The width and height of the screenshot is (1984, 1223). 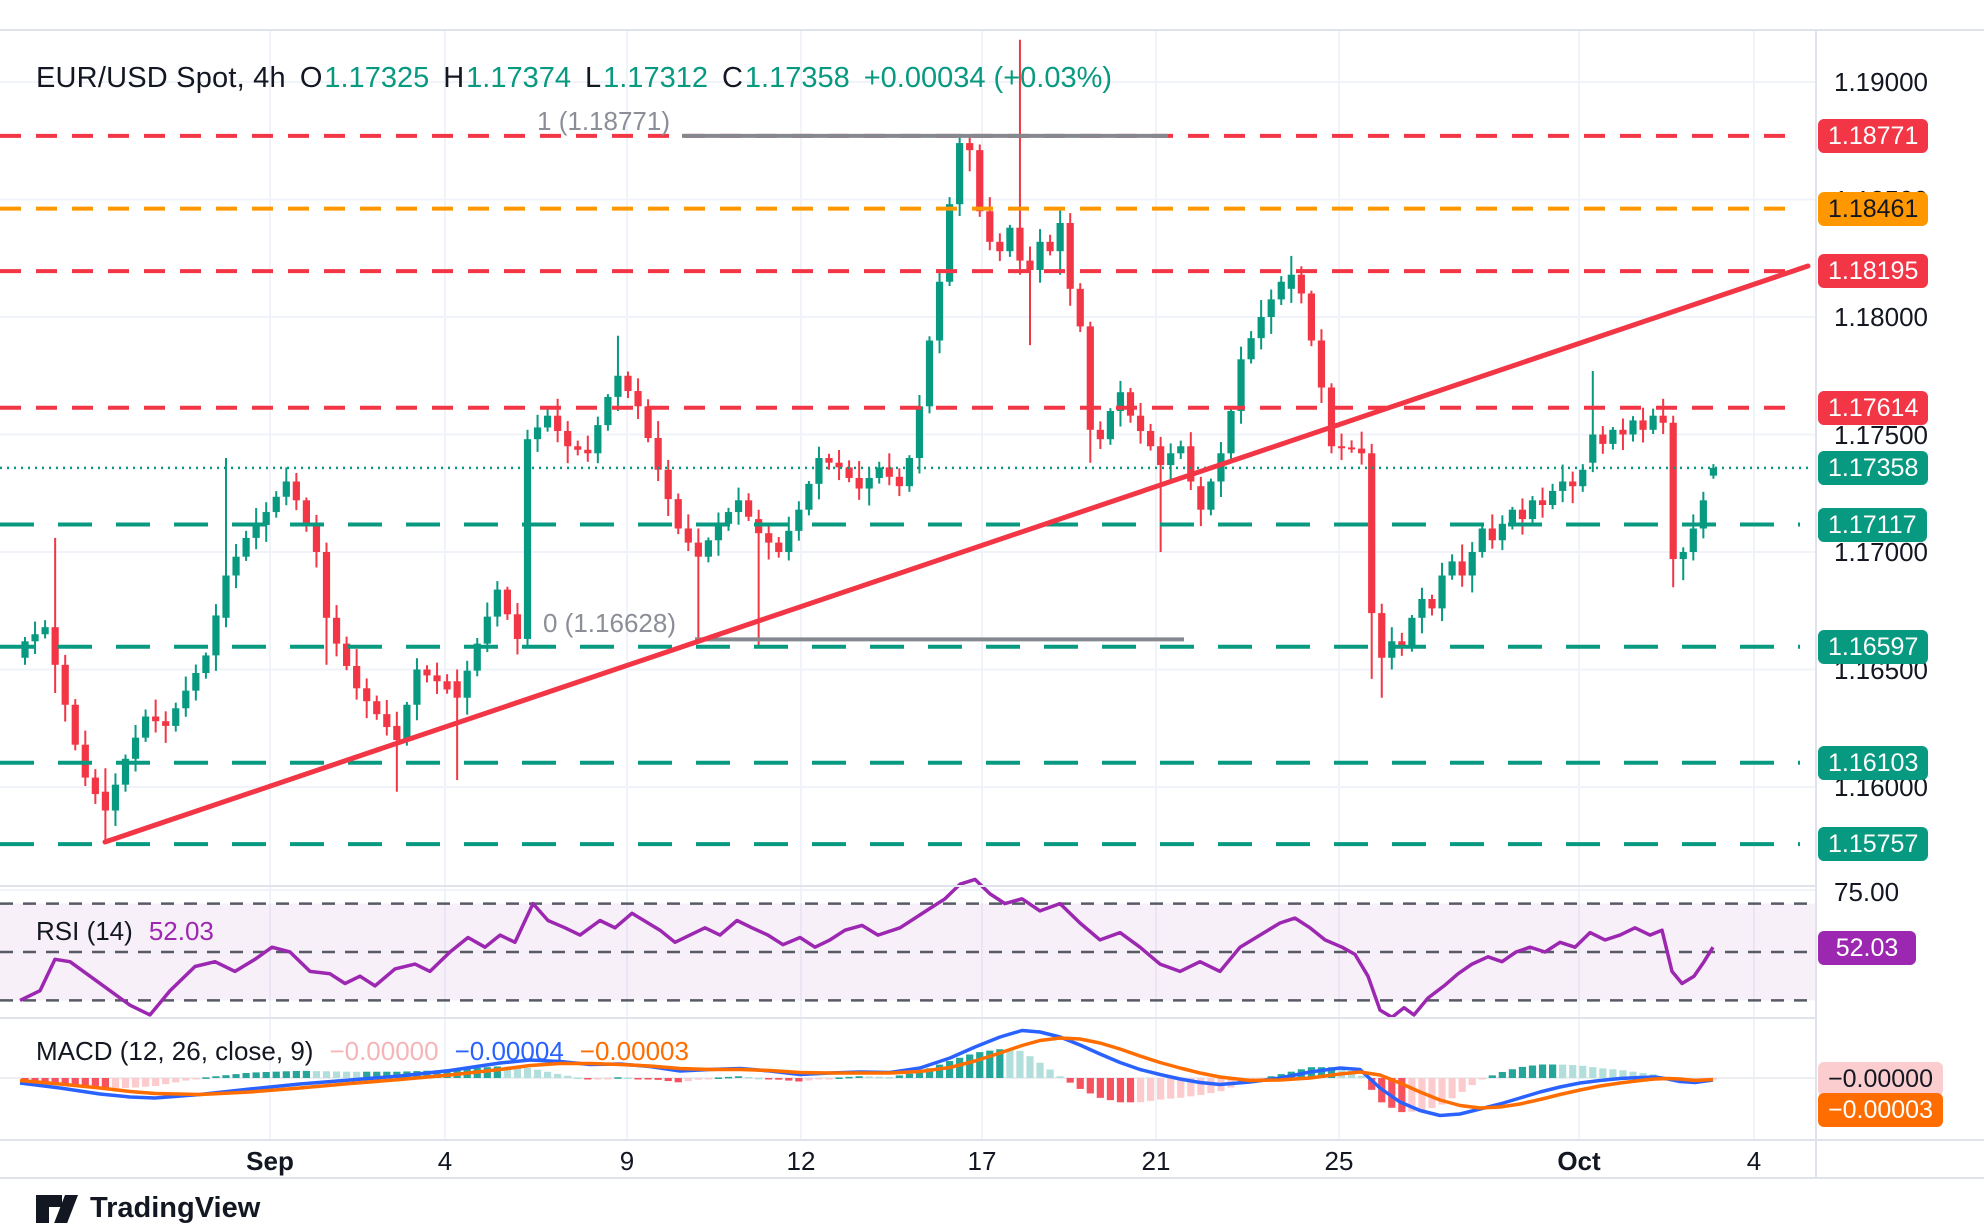 I want to click on macd-line-value: −0.00004, so click(x=509, y=1051).